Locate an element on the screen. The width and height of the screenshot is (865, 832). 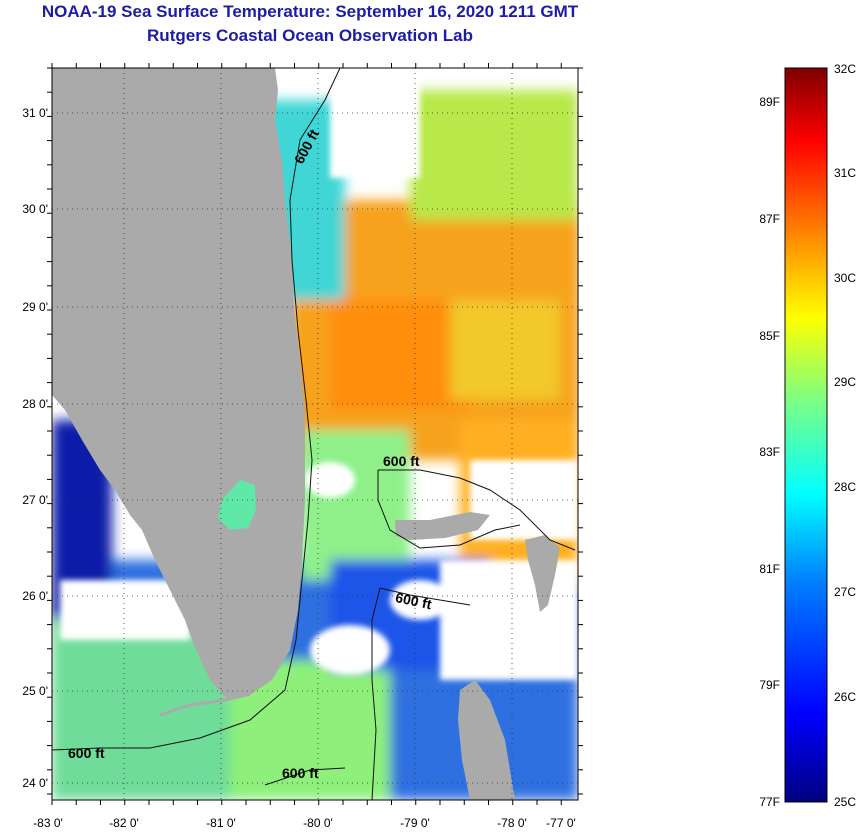
colorbar-label-f: 81F is located at coordinates (769, 569).